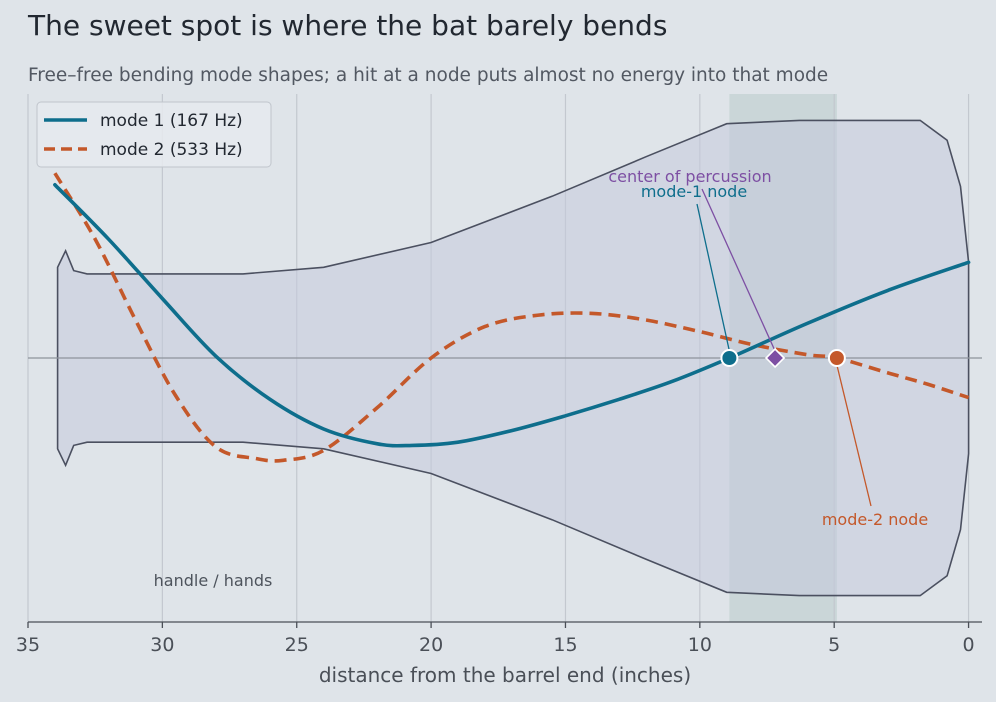  Describe the element at coordinates (28, 645) in the screenshot. I see `x-tick-label-35: 35` at that location.